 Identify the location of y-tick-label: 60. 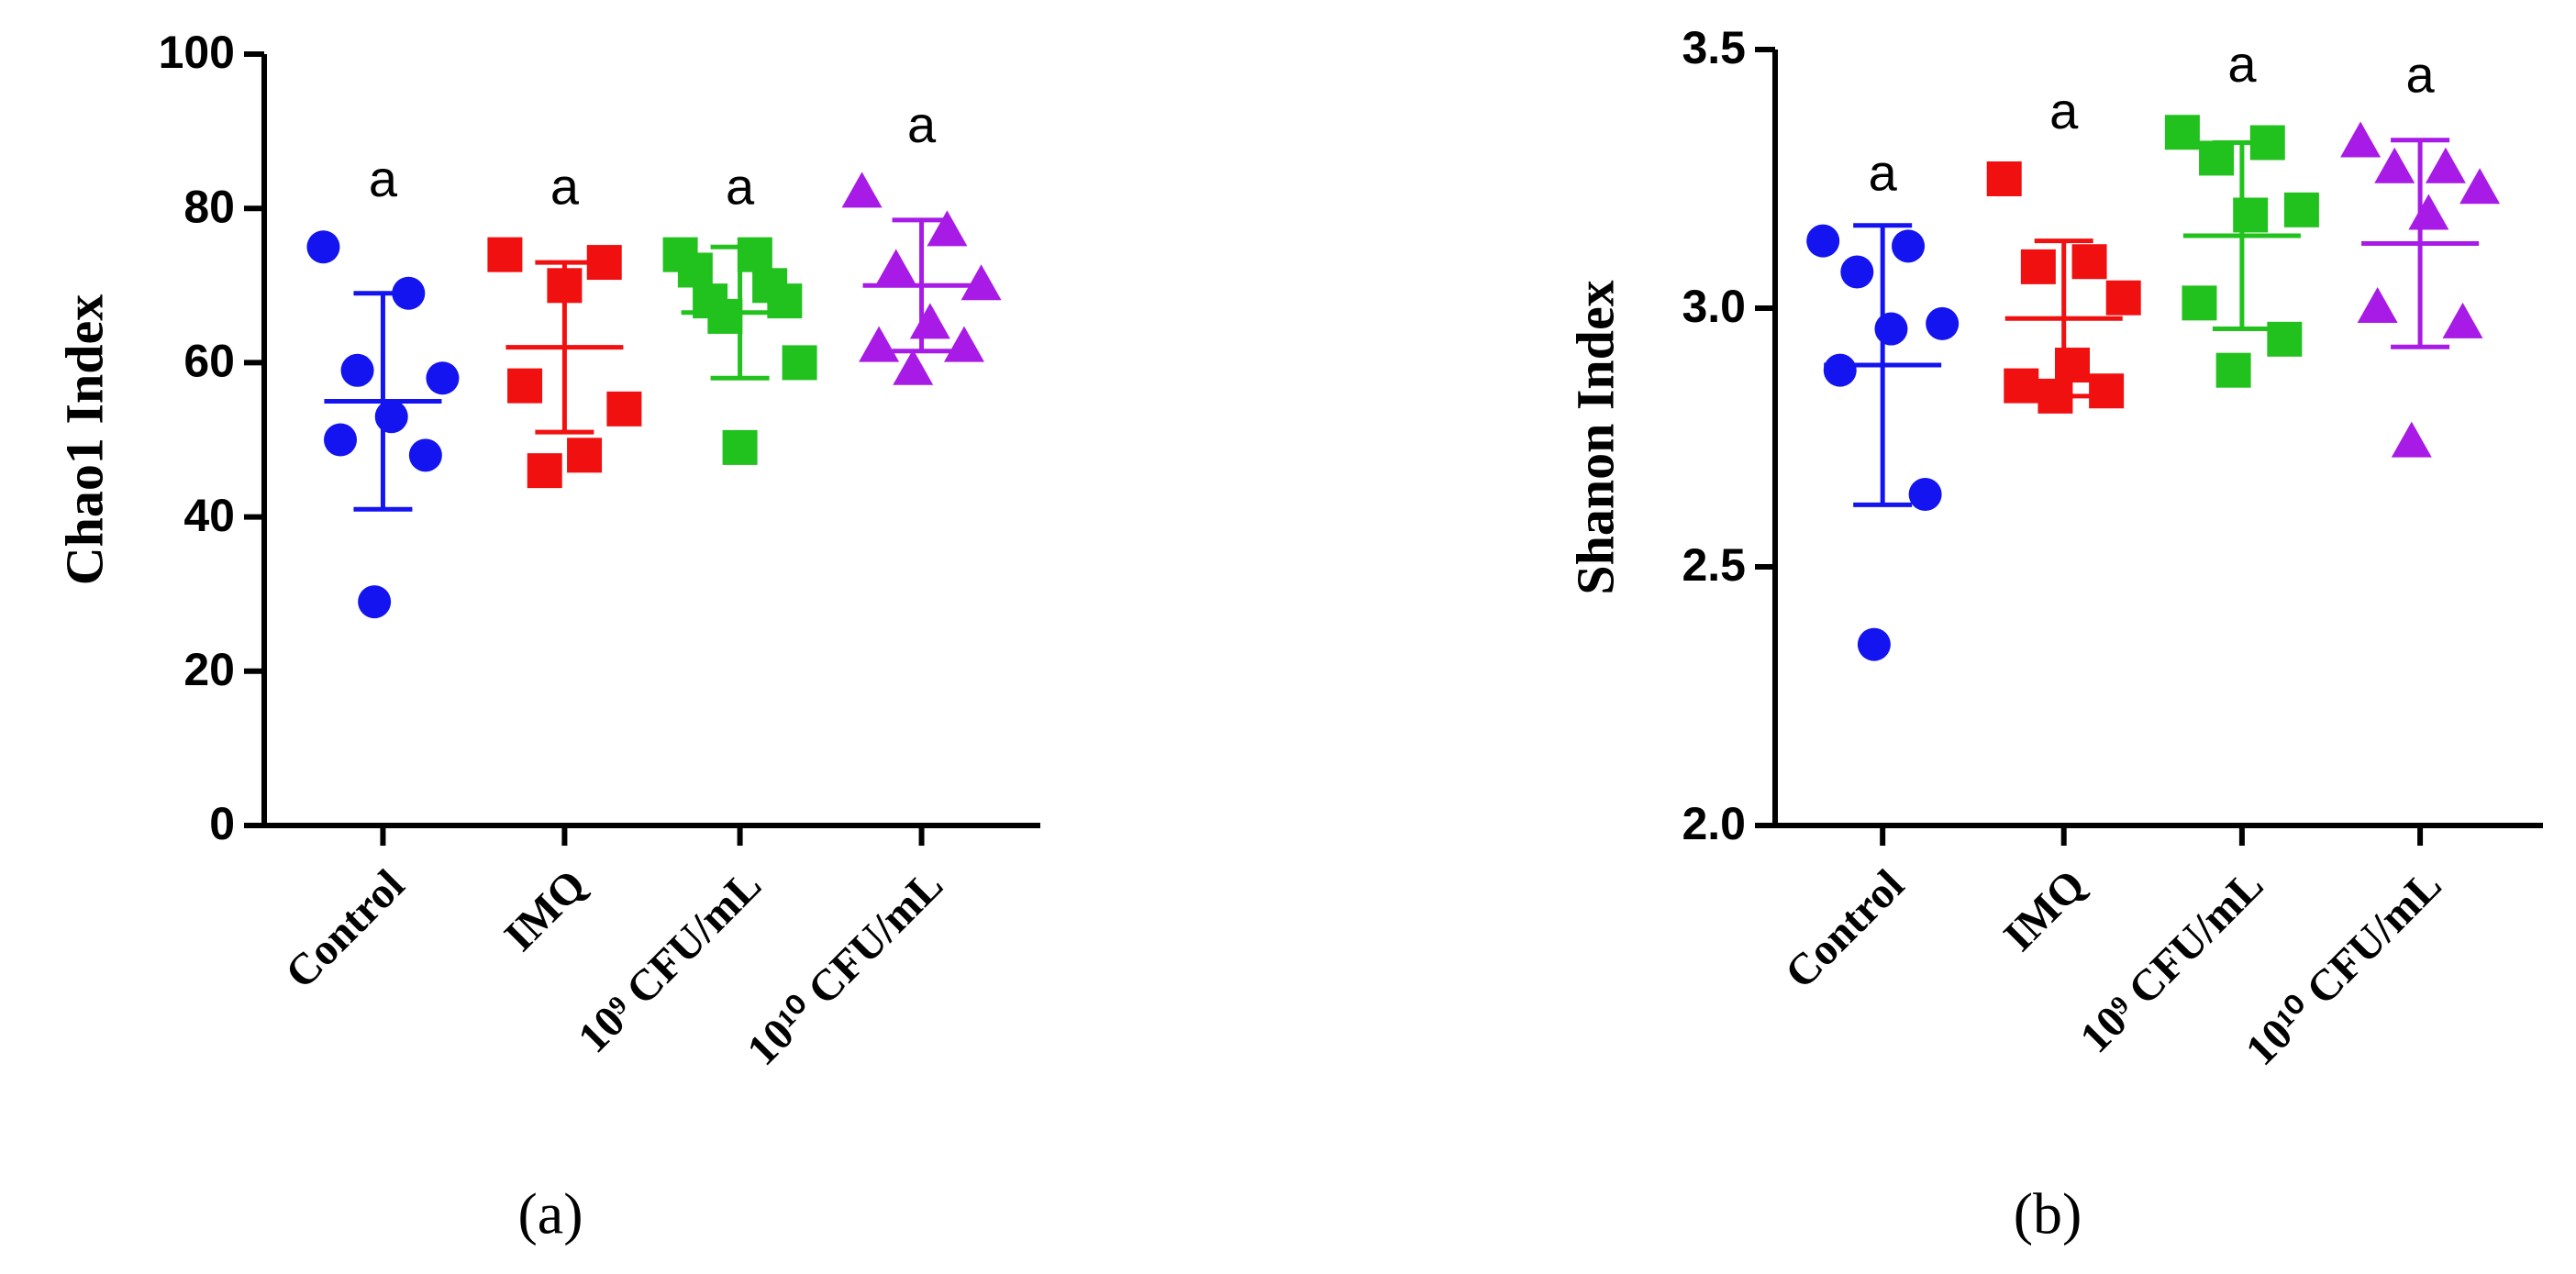
(209, 362).